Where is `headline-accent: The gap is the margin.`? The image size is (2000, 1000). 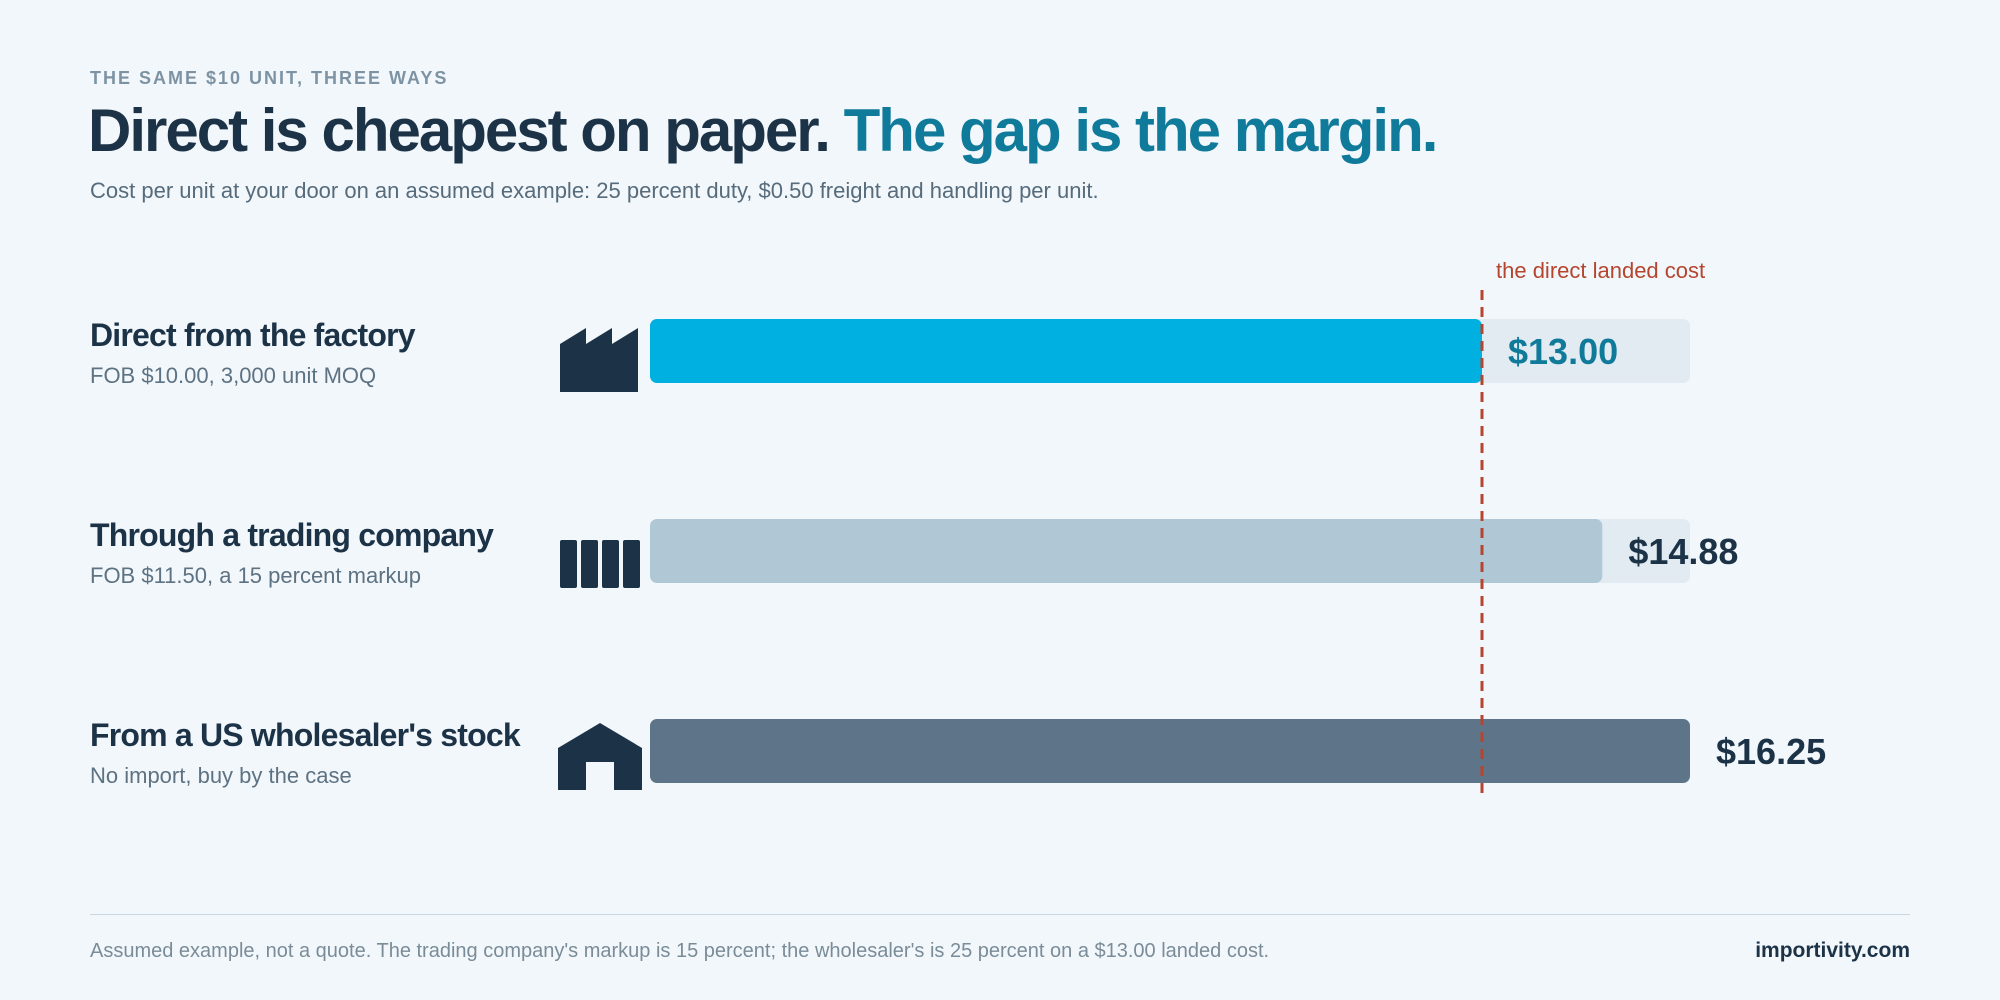
headline-accent: The gap is the margin. is located at coordinates (1141, 130).